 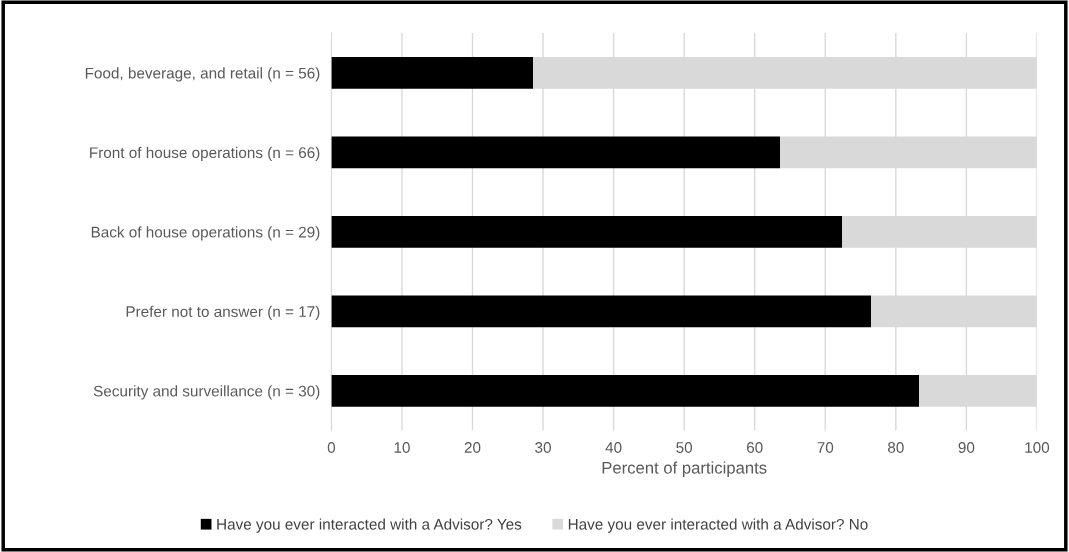 I want to click on y-tick-label: Back of house operations (n = 29), so click(x=205, y=233).